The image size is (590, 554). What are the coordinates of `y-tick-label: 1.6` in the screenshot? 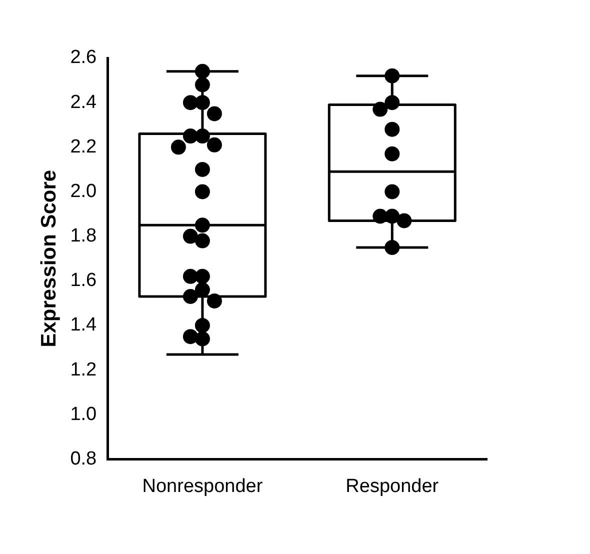 It's located at (83, 281).